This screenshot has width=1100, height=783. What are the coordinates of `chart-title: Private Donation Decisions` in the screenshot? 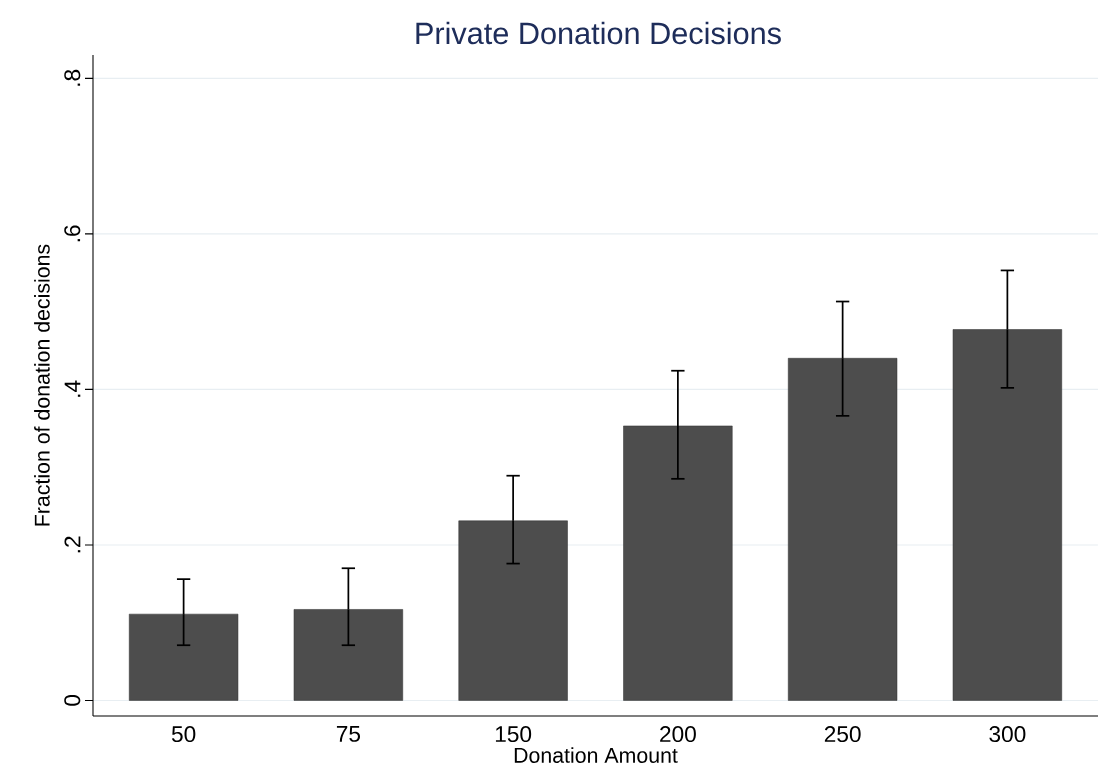 It's located at (598, 33).